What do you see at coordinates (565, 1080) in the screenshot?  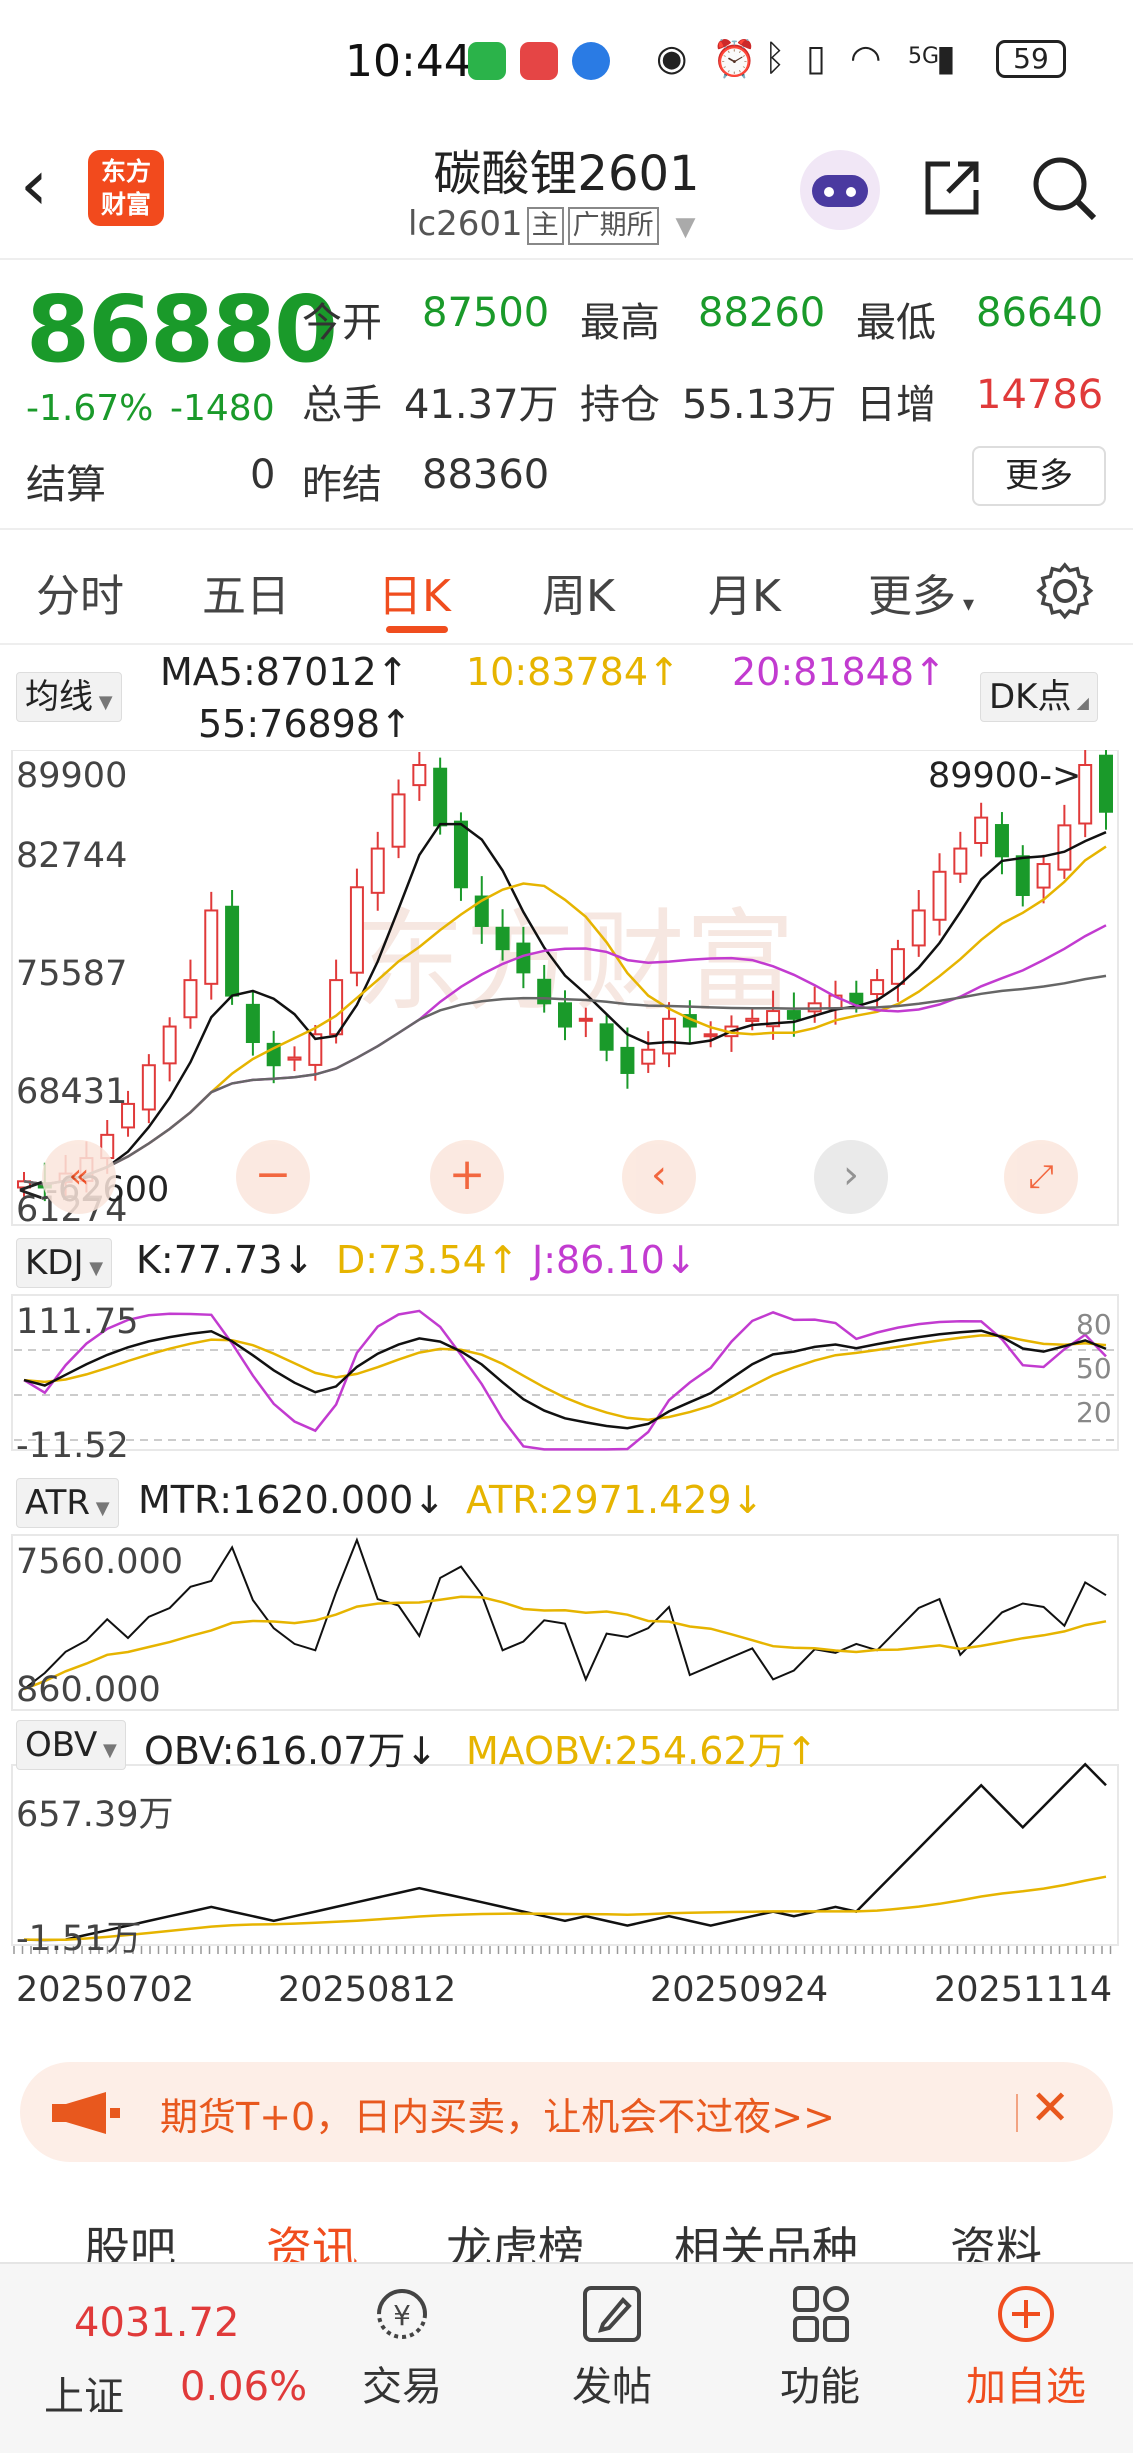 I see `ma55-line` at bounding box center [565, 1080].